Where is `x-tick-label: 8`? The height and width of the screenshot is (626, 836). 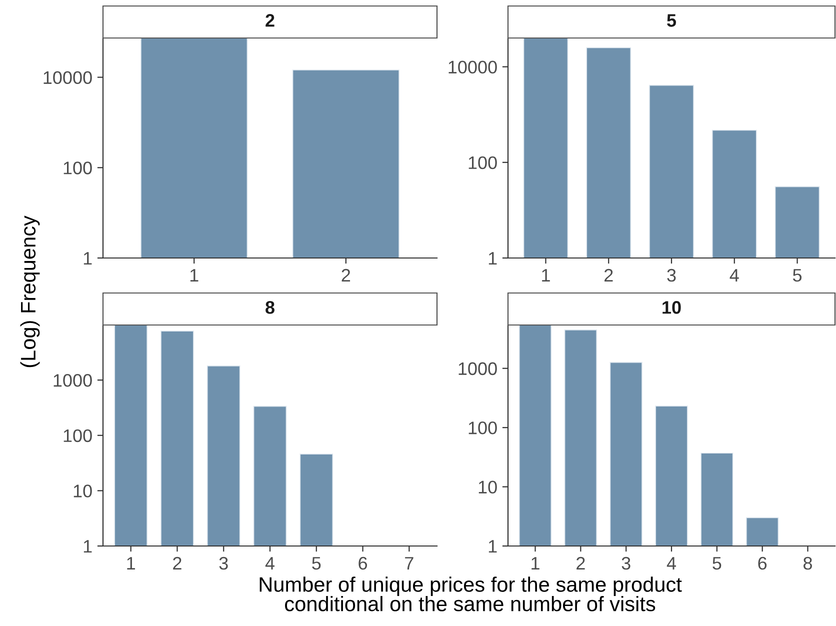 x-tick-label: 8 is located at coordinates (808, 563).